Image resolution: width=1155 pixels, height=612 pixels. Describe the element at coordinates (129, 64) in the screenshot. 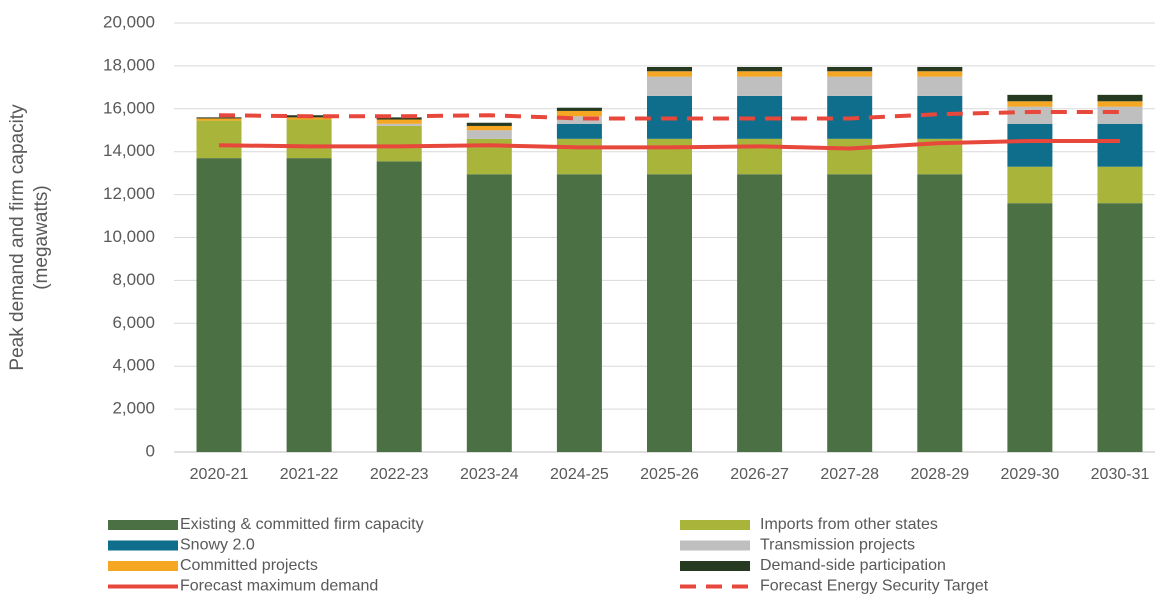

I see `y-tick-label: 18,000` at that location.